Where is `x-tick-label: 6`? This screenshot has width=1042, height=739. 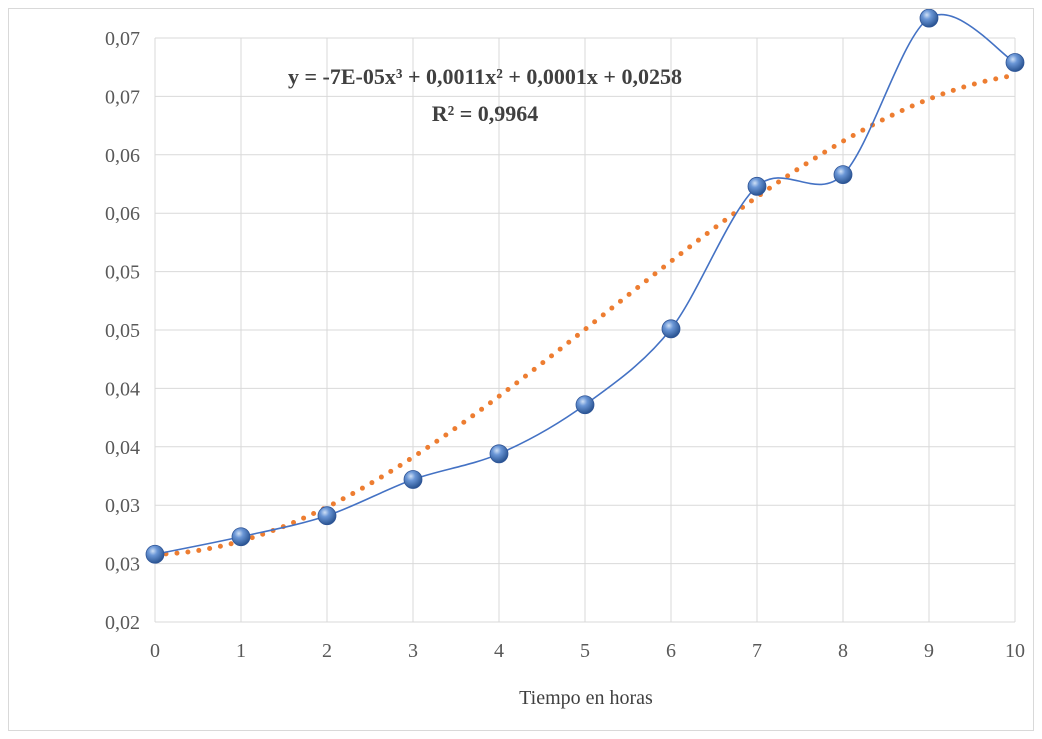
x-tick-label: 6 is located at coordinates (671, 651).